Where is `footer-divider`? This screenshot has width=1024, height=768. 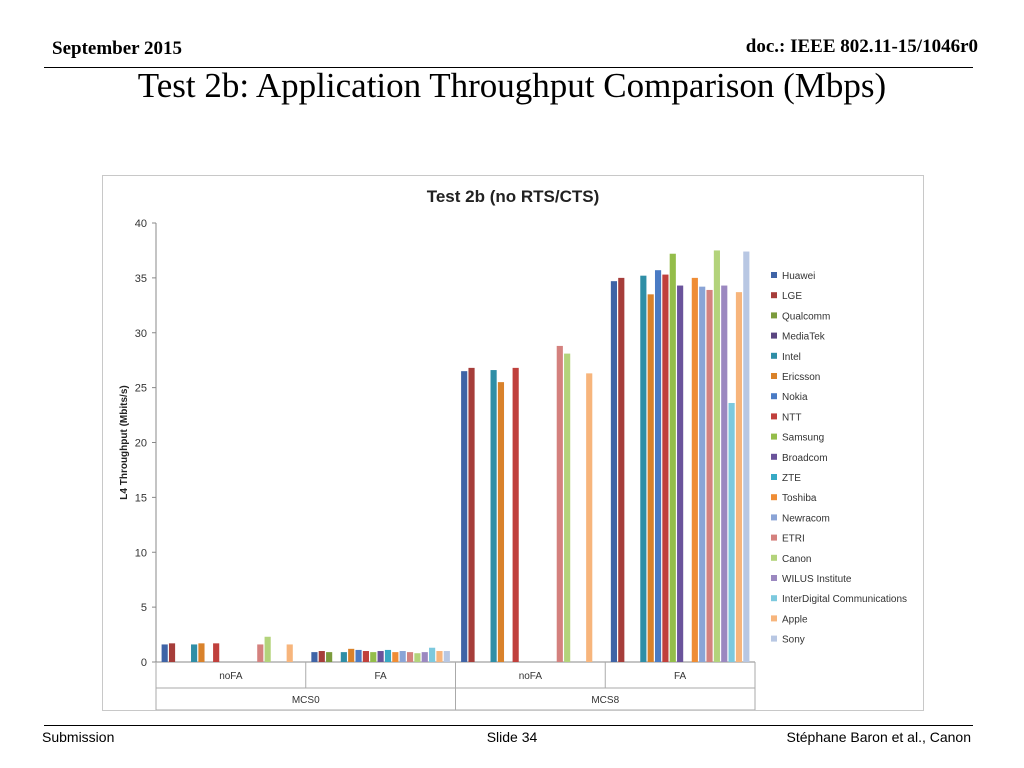
footer-divider is located at coordinates (508, 725).